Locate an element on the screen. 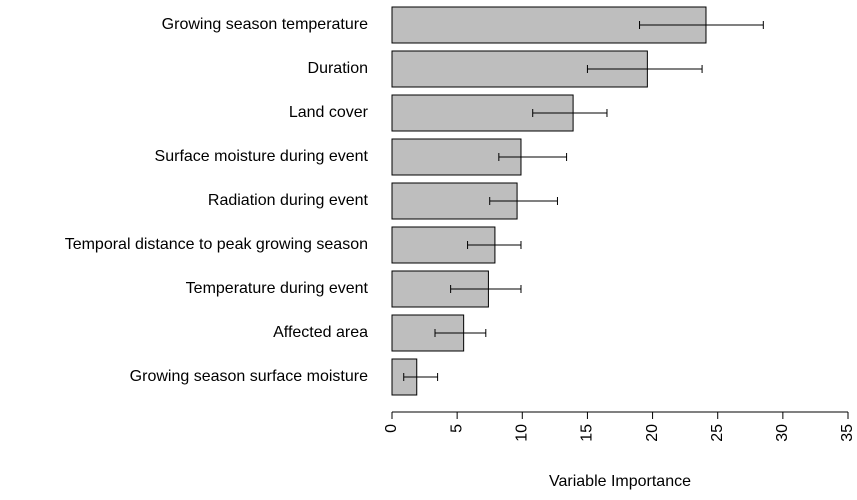 The height and width of the screenshot is (500, 857). y-tick-label: Growing season temperature is located at coordinates (265, 24).